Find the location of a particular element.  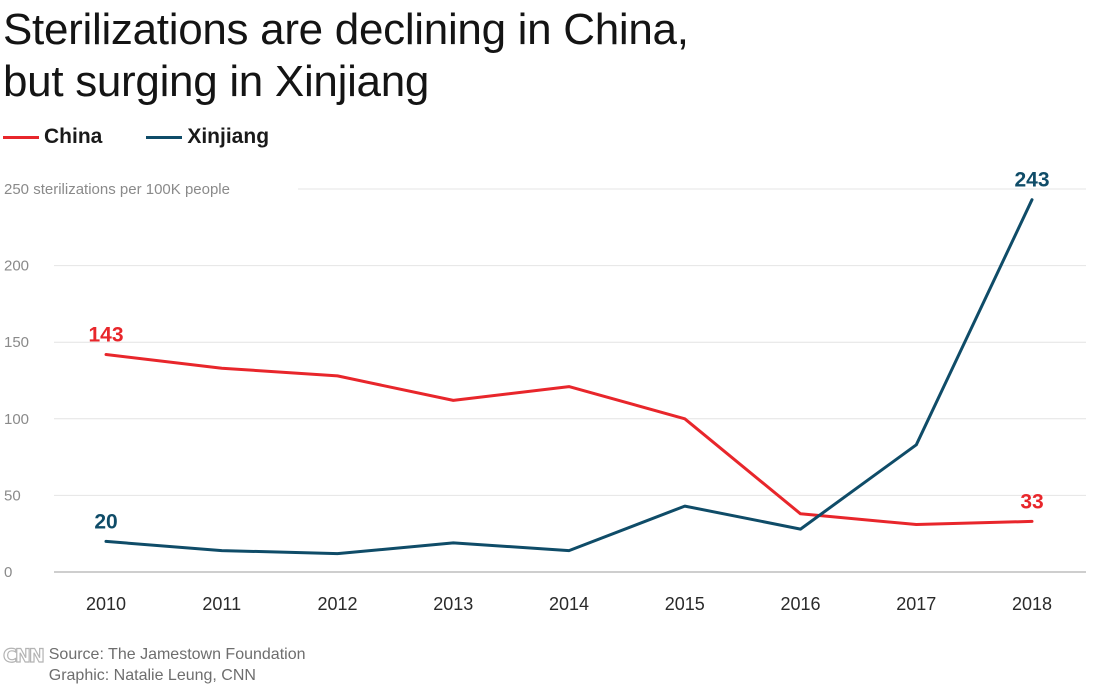

y-tick-label: 150 is located at coordinates (16, 342).